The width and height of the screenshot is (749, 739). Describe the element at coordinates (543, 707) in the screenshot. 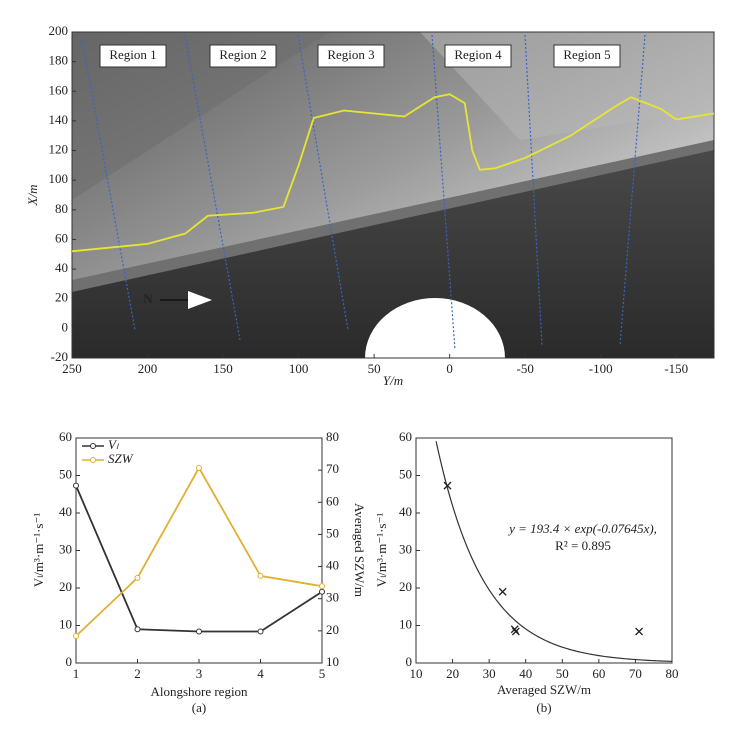

I see `caption: (b)` at that location.